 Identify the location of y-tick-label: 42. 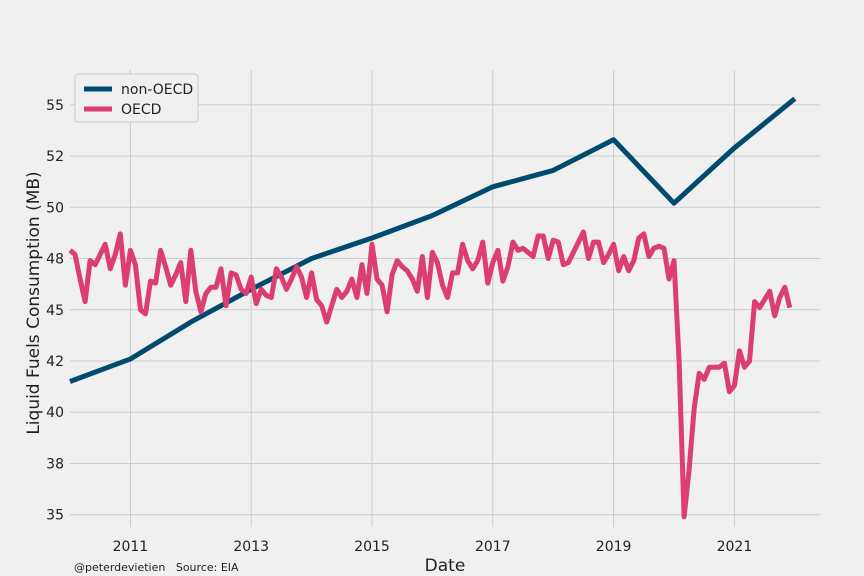
(55, 362).